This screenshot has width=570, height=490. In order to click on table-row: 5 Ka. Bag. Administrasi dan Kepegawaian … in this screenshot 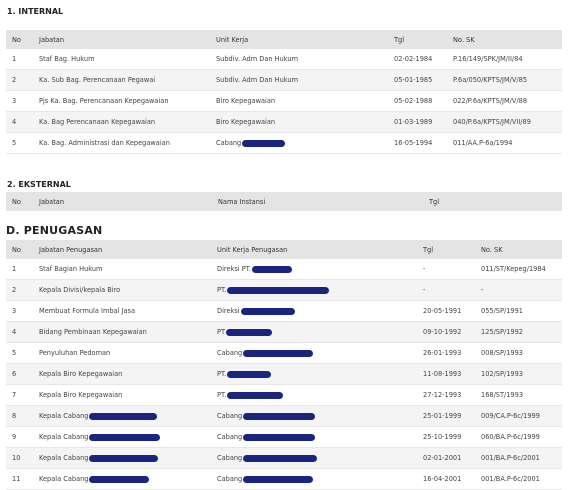, I will do `click(284, 143)`.